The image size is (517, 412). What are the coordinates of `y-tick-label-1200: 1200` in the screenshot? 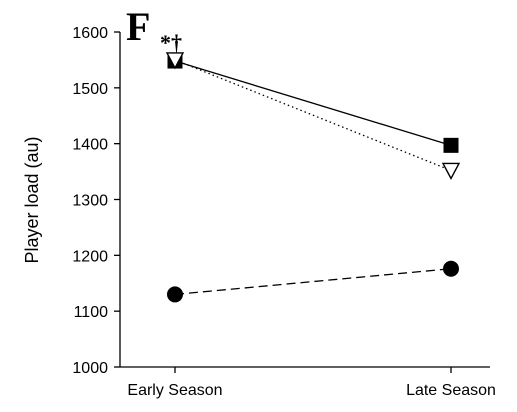 It's located at (90, 256).